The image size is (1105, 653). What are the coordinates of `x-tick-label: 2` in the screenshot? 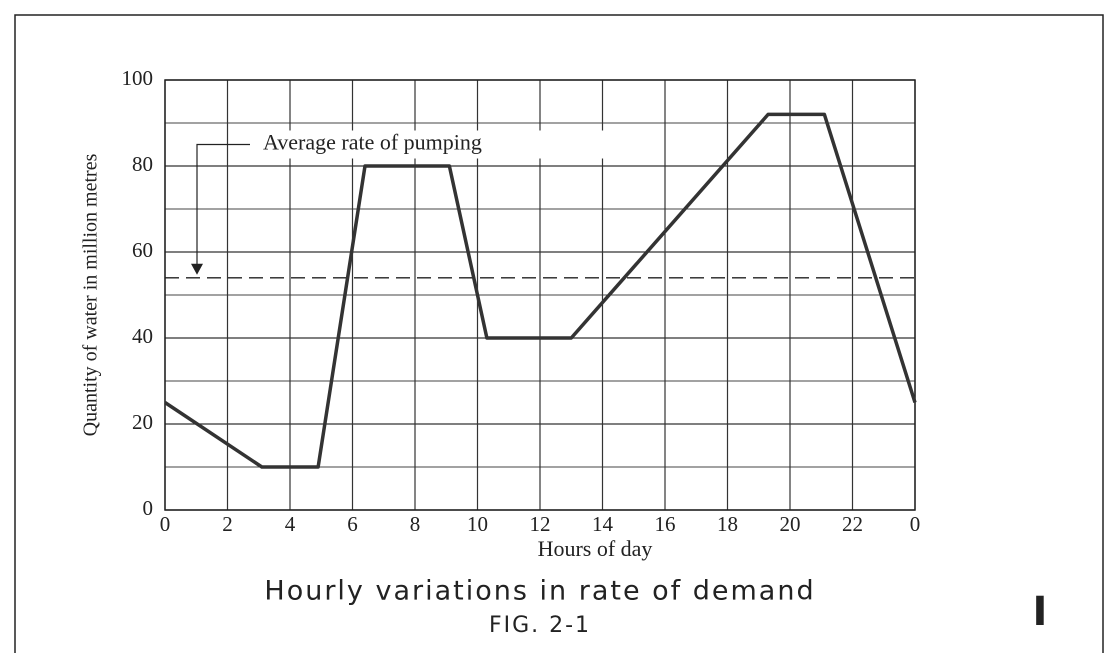 It's located at (227, 524).